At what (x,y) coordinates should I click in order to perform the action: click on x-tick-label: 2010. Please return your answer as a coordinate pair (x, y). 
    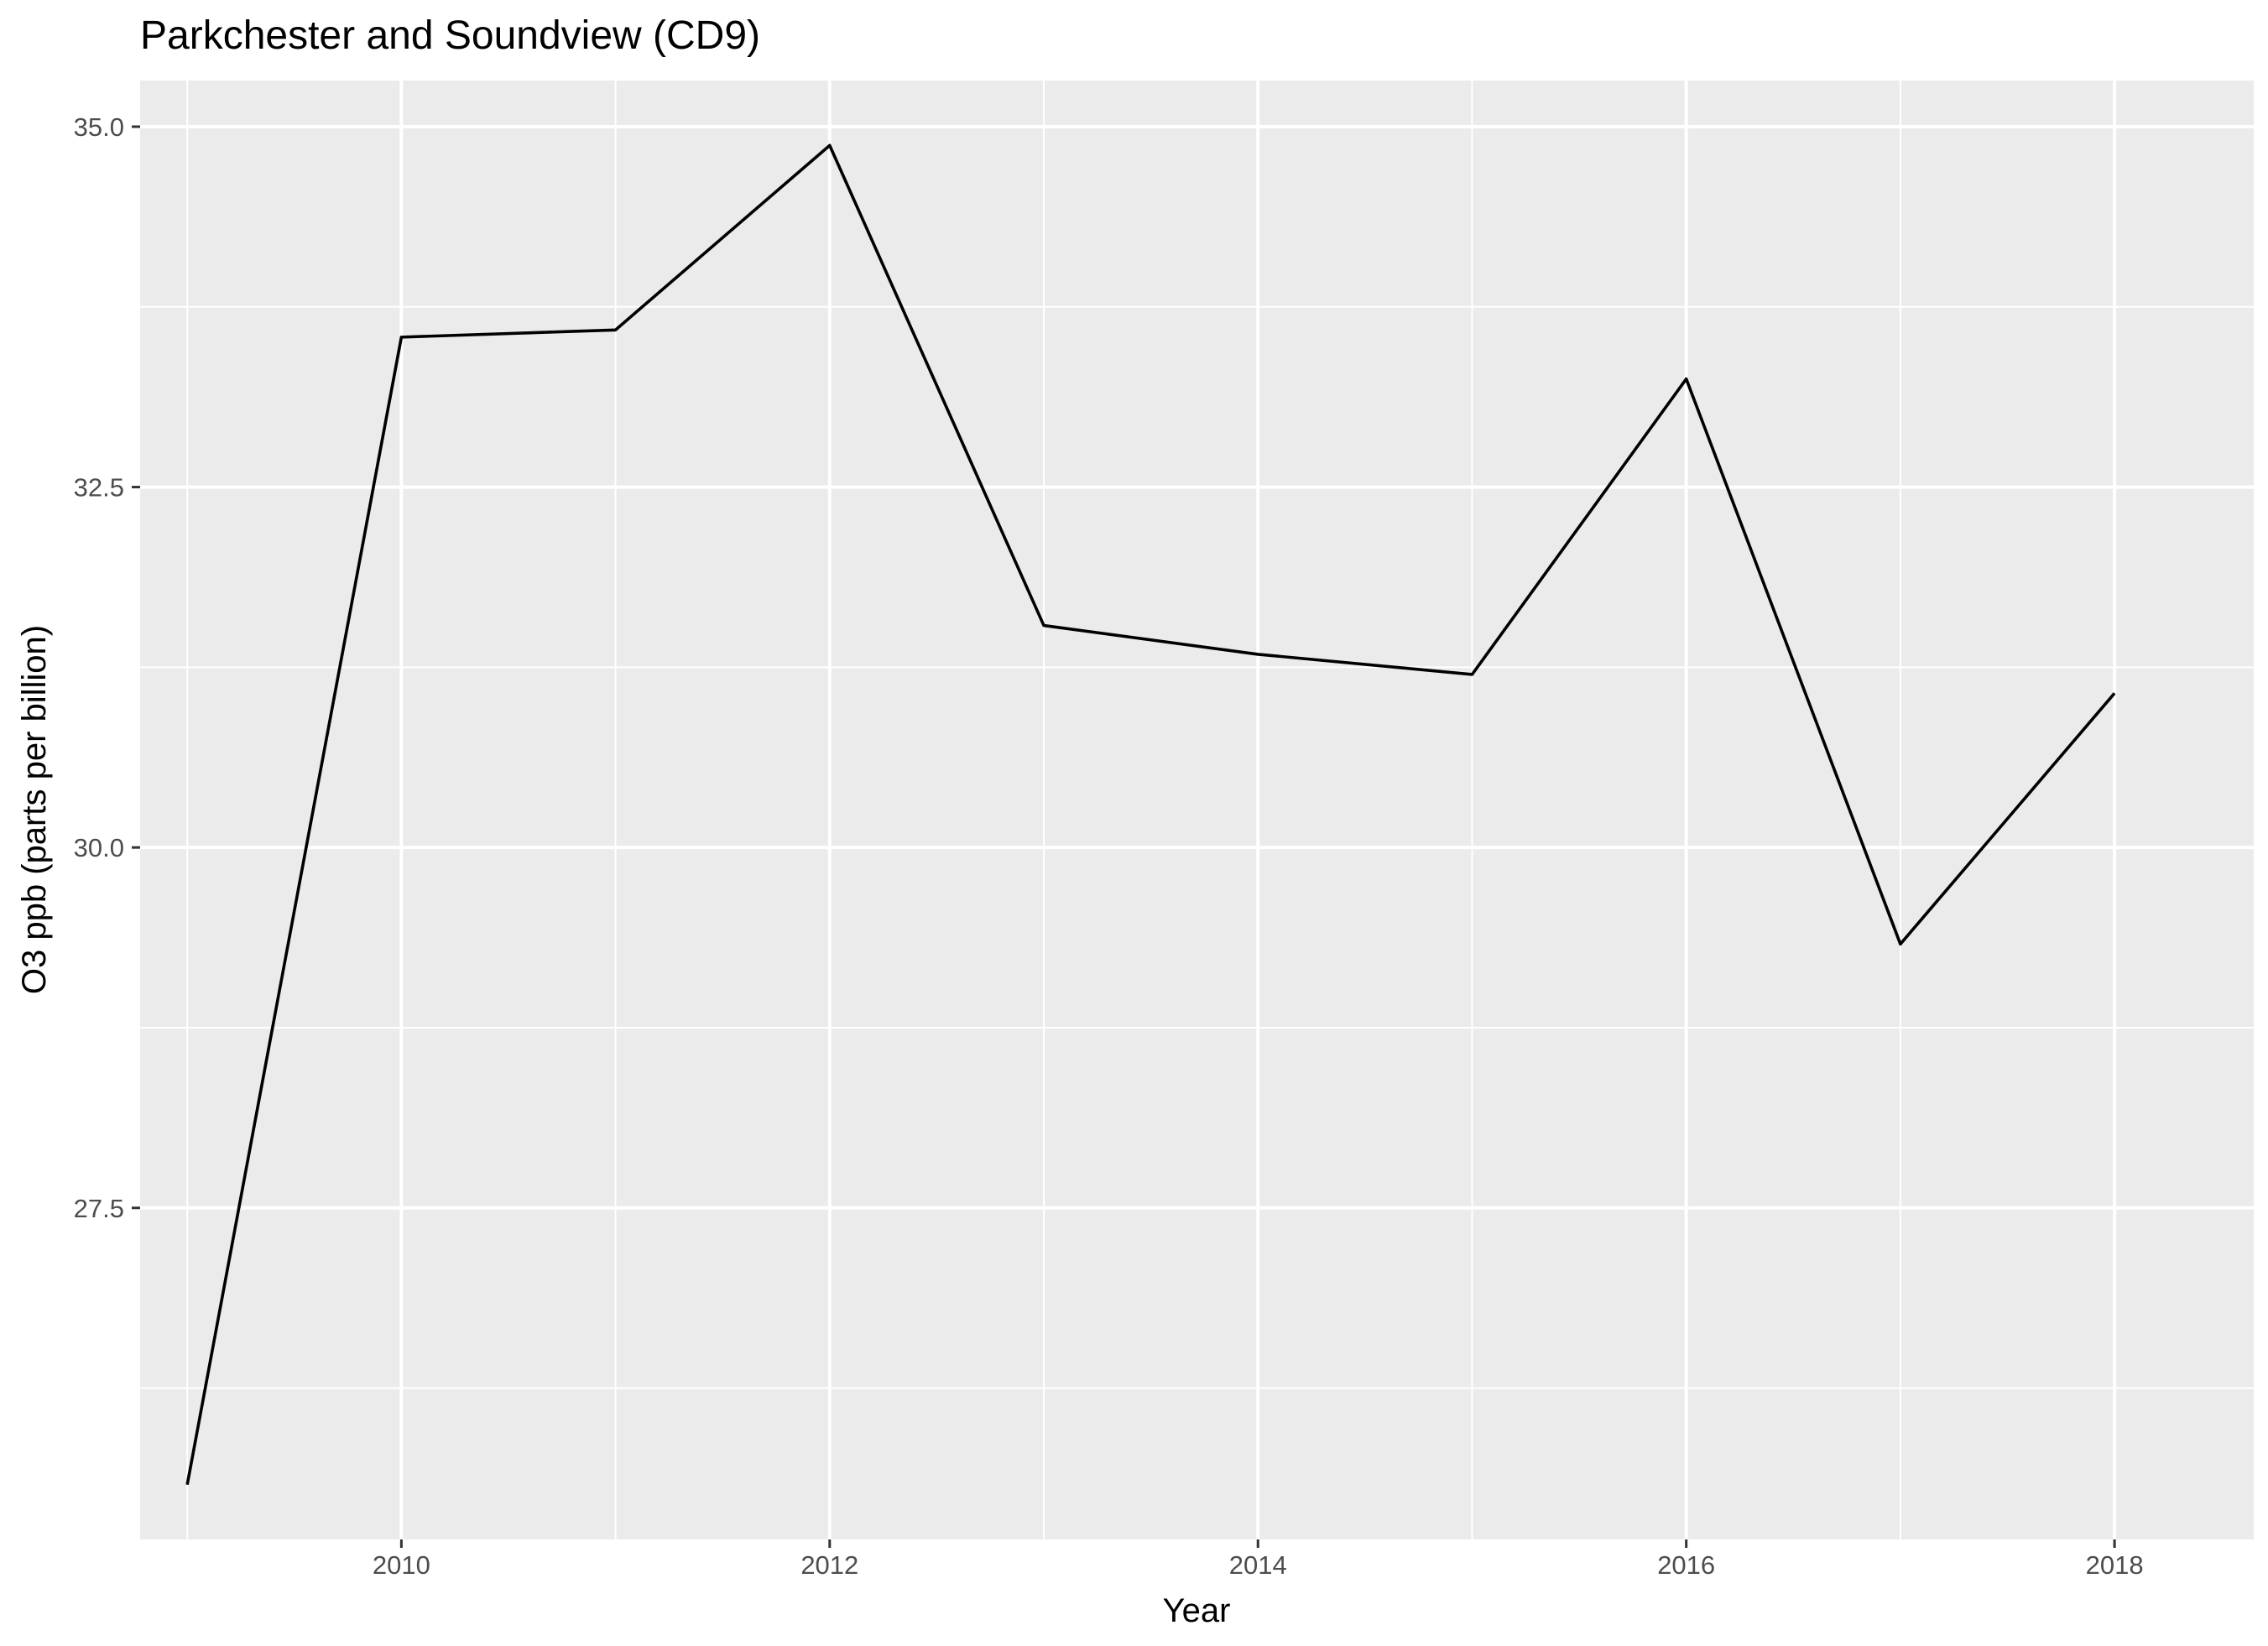
    Looking at the image, I should click on (401, 1565).